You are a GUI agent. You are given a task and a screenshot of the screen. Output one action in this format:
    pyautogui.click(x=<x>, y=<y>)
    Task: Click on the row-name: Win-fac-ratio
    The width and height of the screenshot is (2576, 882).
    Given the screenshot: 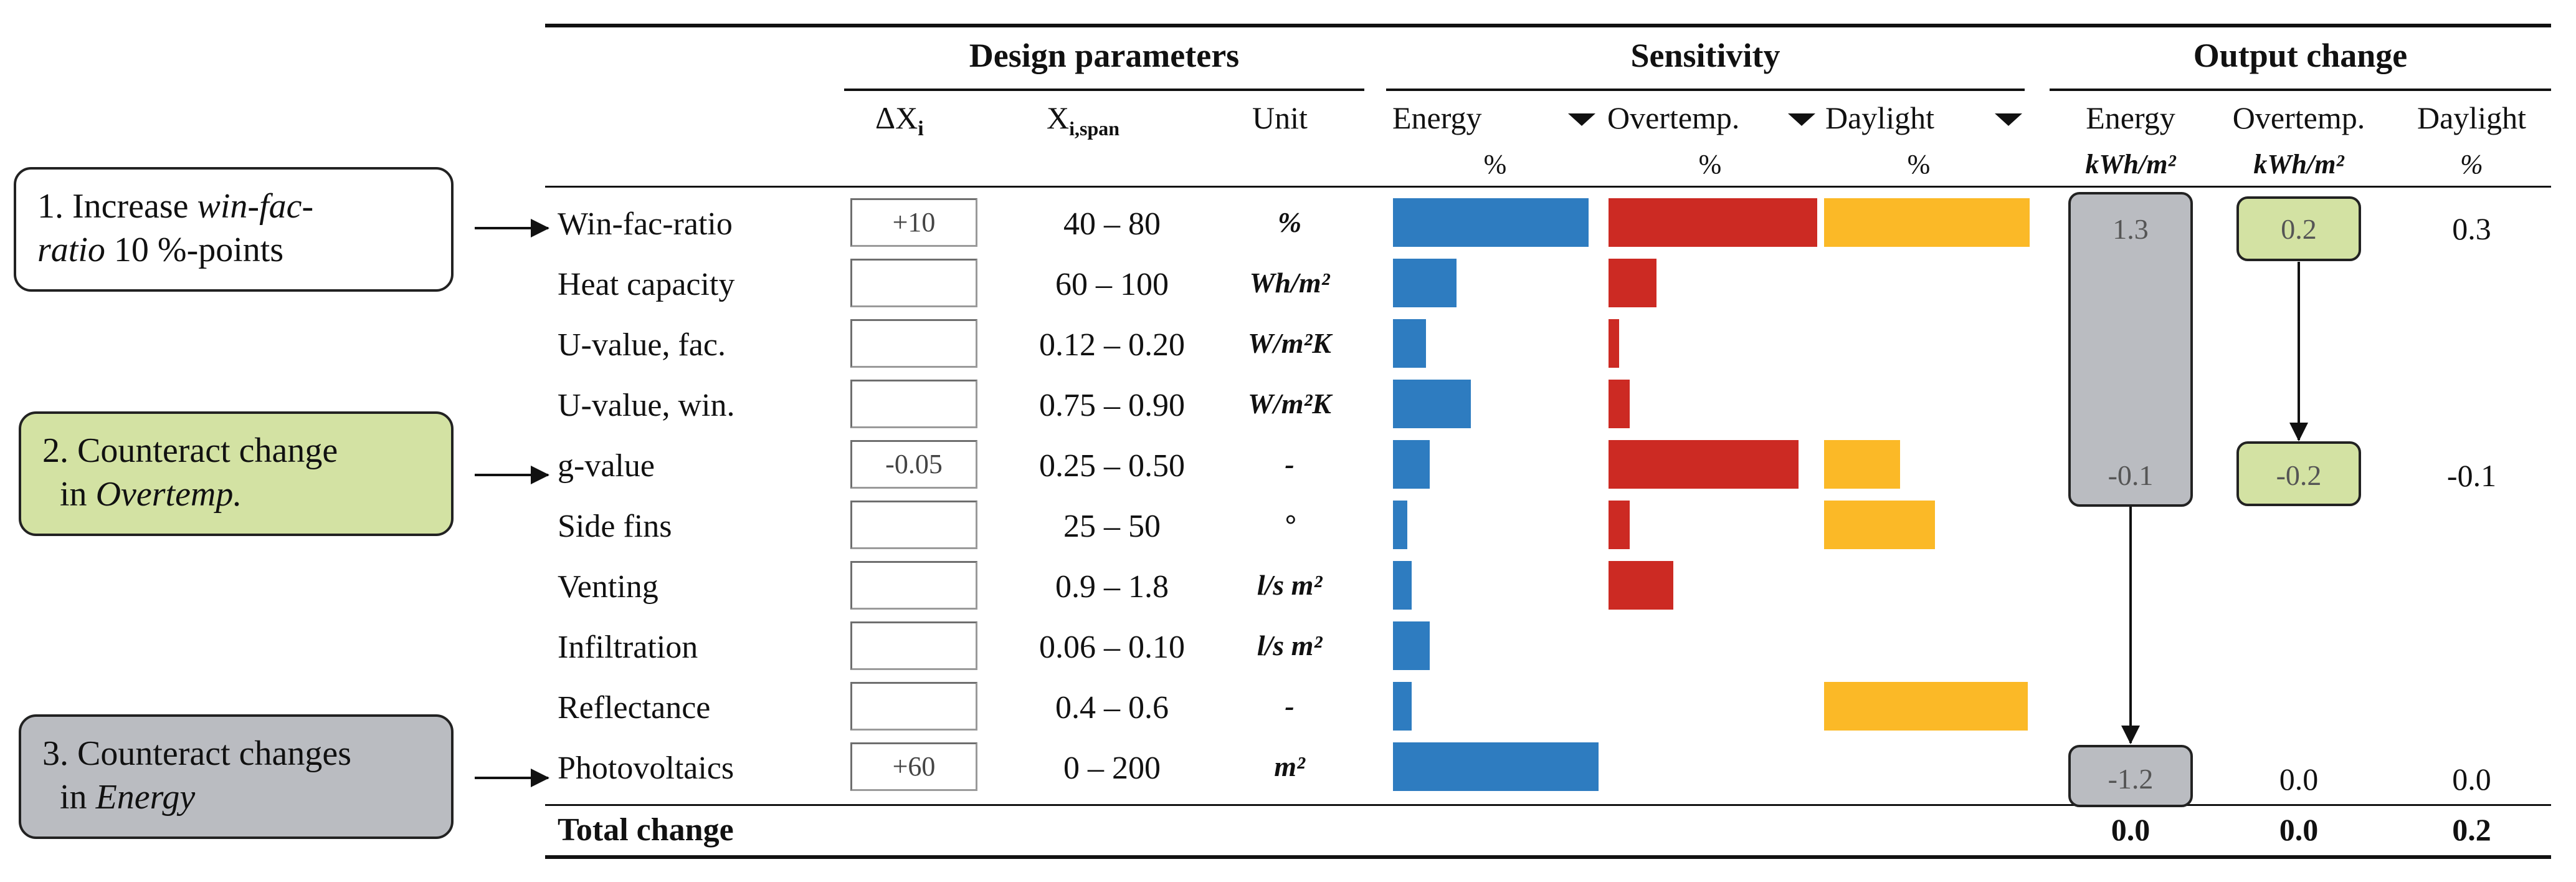 What is the action you would take?
    pyautogui.click(x=645, y=224)
    